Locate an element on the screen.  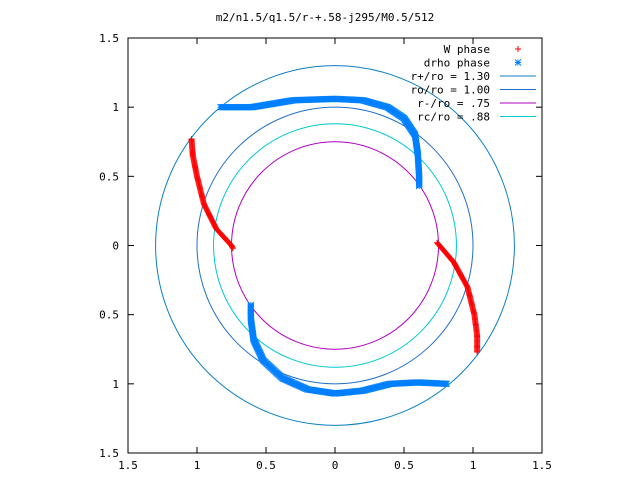
y-tick-label: 0 is located at coordinates (115, 246).